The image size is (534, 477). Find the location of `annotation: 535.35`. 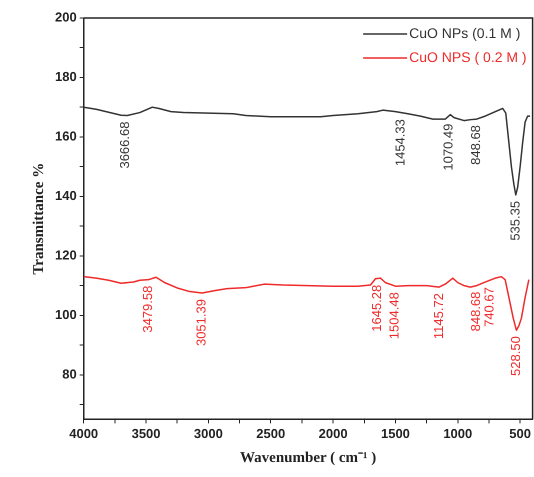

annotation: 535.35 is located at coordinates (514, 220).